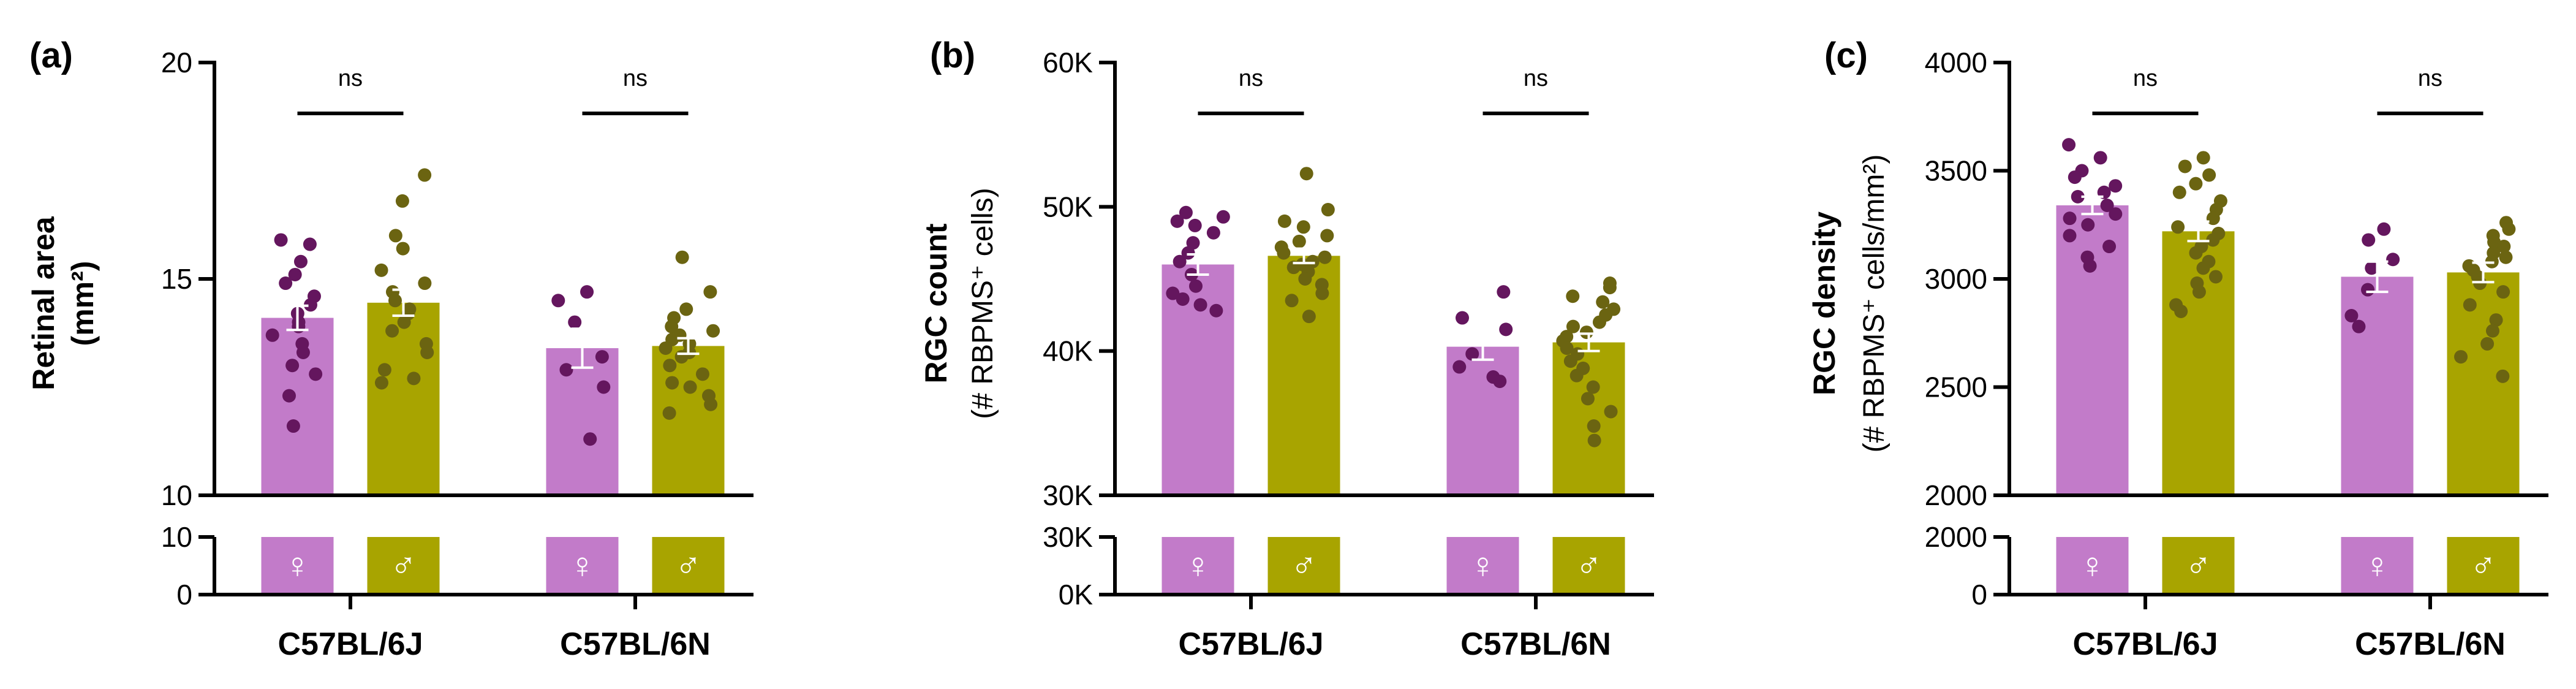 The image size is (2576, 689). What do you see at coordinates (51, 56) in the screenshot?
I see `panel-label: (a)` at bounding box center [51, 56].